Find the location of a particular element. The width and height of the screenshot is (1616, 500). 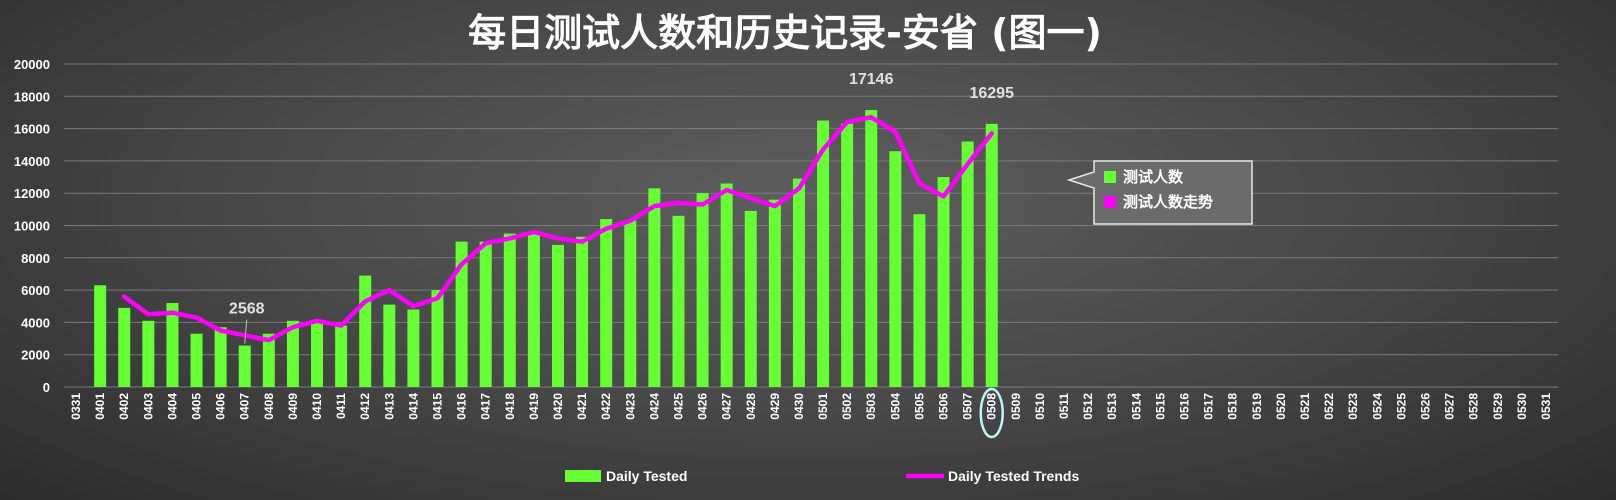

y-tick-label: 14000 is located at coordinates (32, 161).